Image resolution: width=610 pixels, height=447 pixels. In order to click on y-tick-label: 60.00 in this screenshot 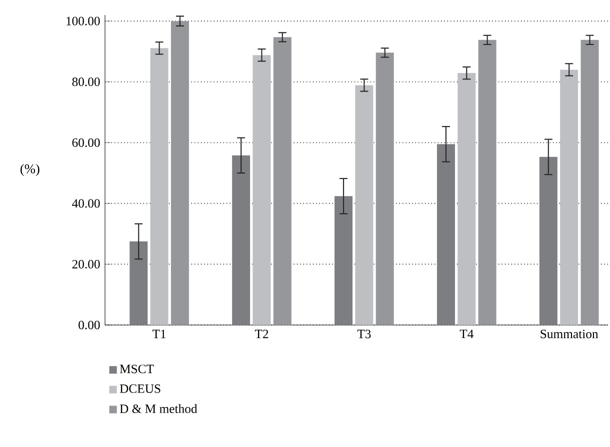, I will do `click(86, 142)`.